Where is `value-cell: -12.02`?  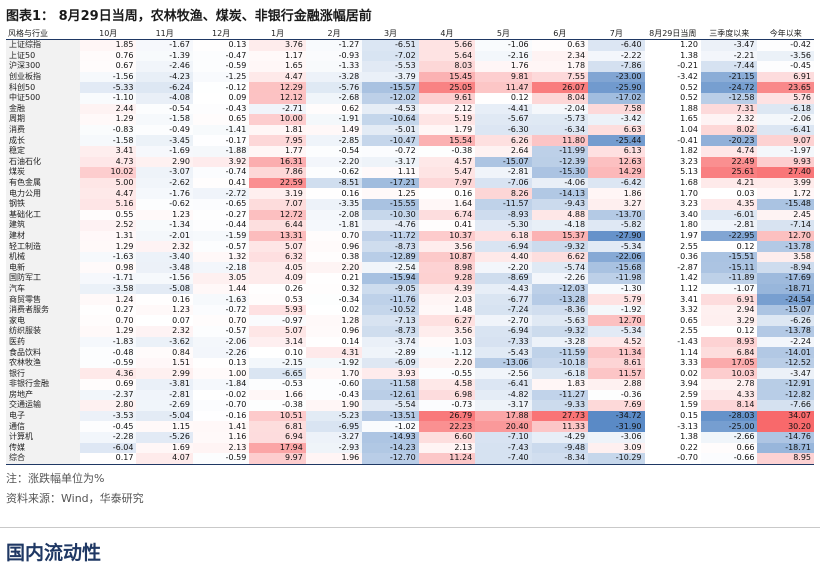
value-cell: -12.02 is located at coordinates (390, 98).